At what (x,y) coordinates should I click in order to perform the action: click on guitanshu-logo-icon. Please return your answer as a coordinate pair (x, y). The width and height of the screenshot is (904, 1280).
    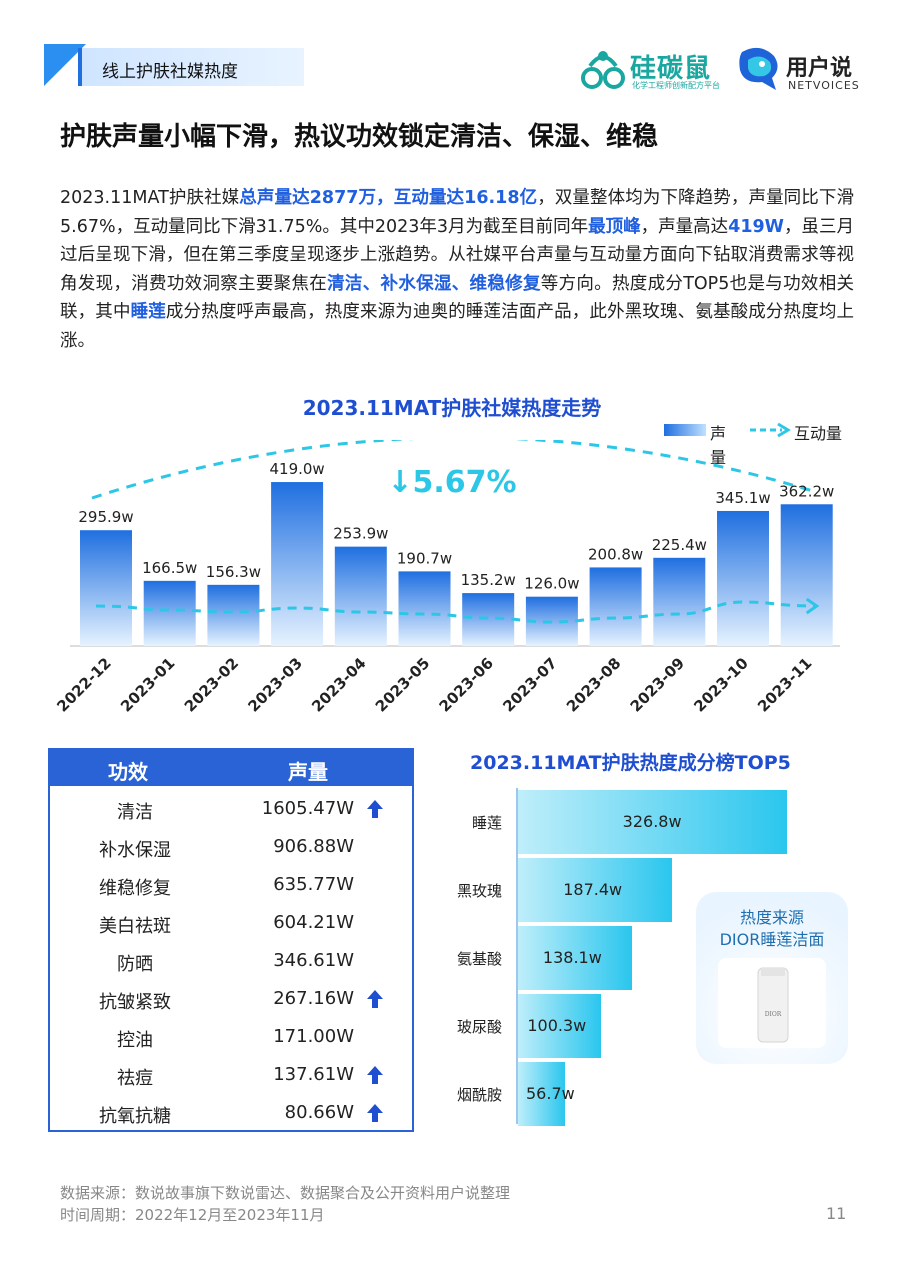
    Looking at the image, I should click on (603, 70).